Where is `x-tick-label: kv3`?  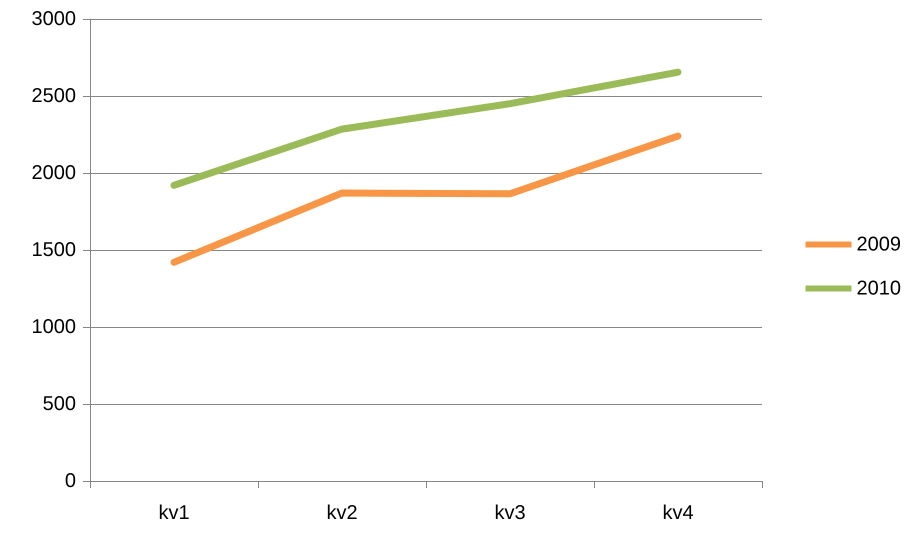 x-tick-label: kv3 is located at coordinates (510, 513).